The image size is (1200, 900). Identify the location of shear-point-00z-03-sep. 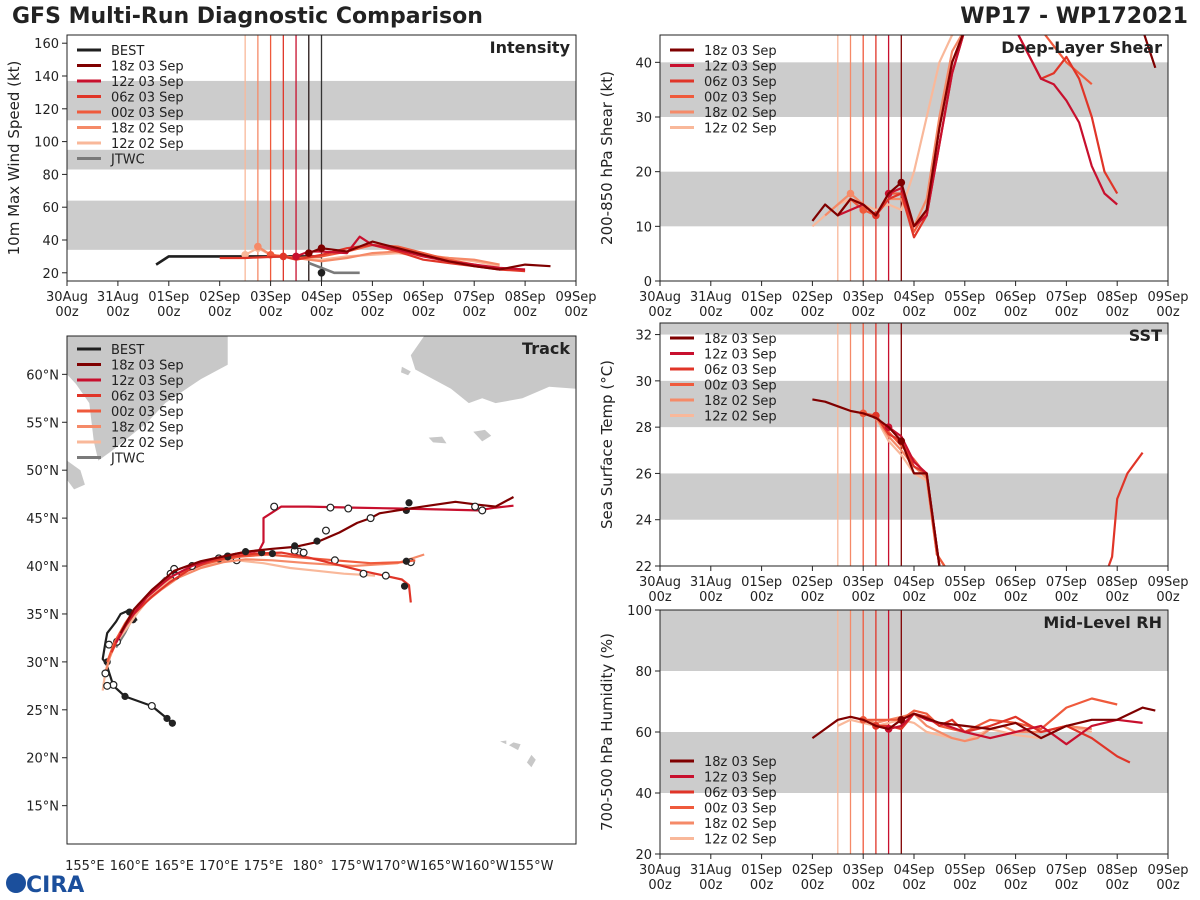
(863, 210).